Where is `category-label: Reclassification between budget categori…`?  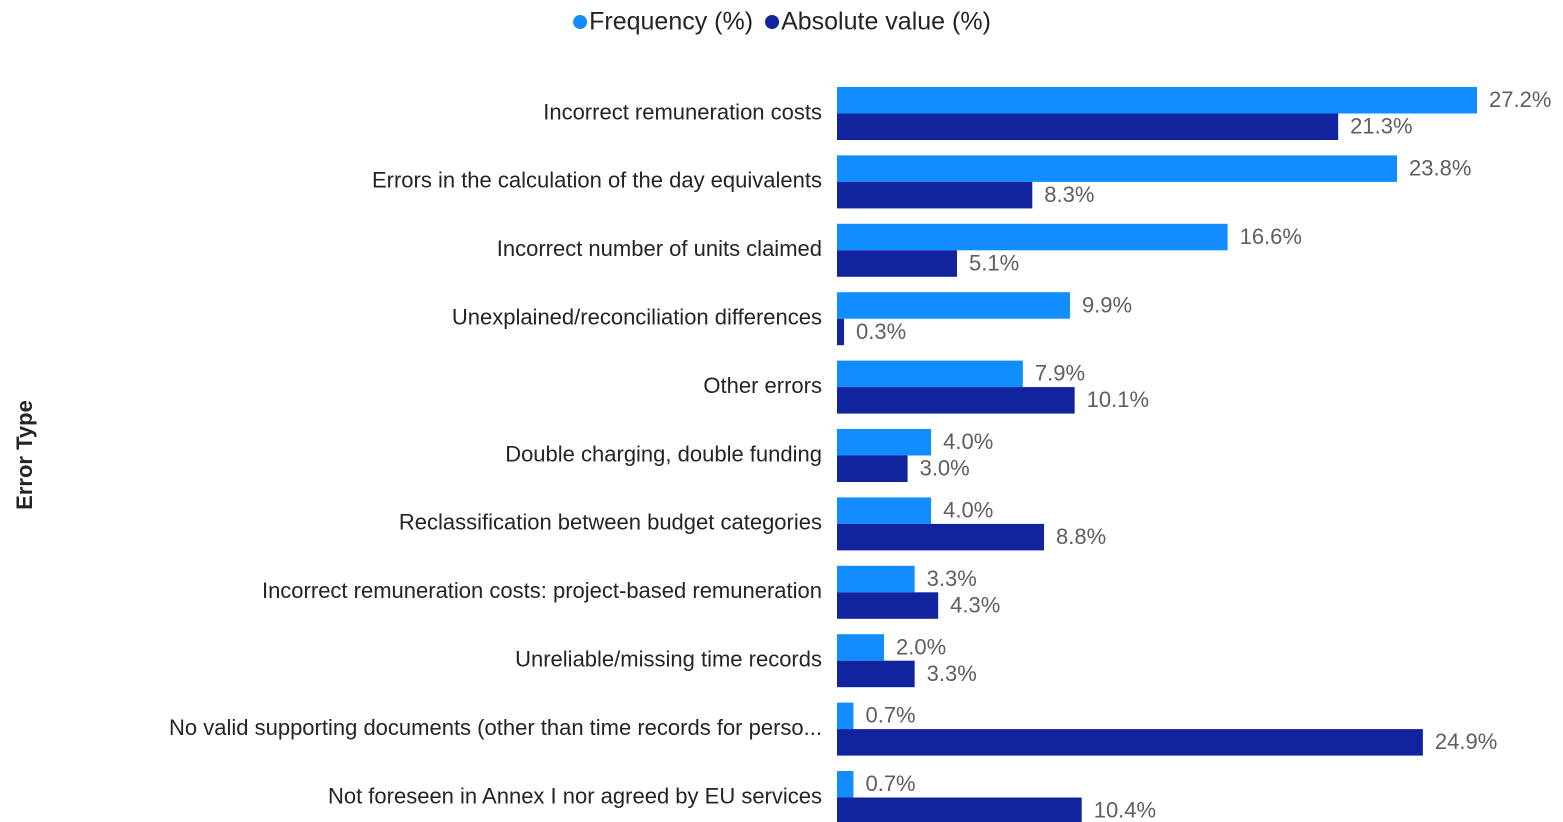
category-label: Reclassification between budget categori… is located at coordinates (610, 522).